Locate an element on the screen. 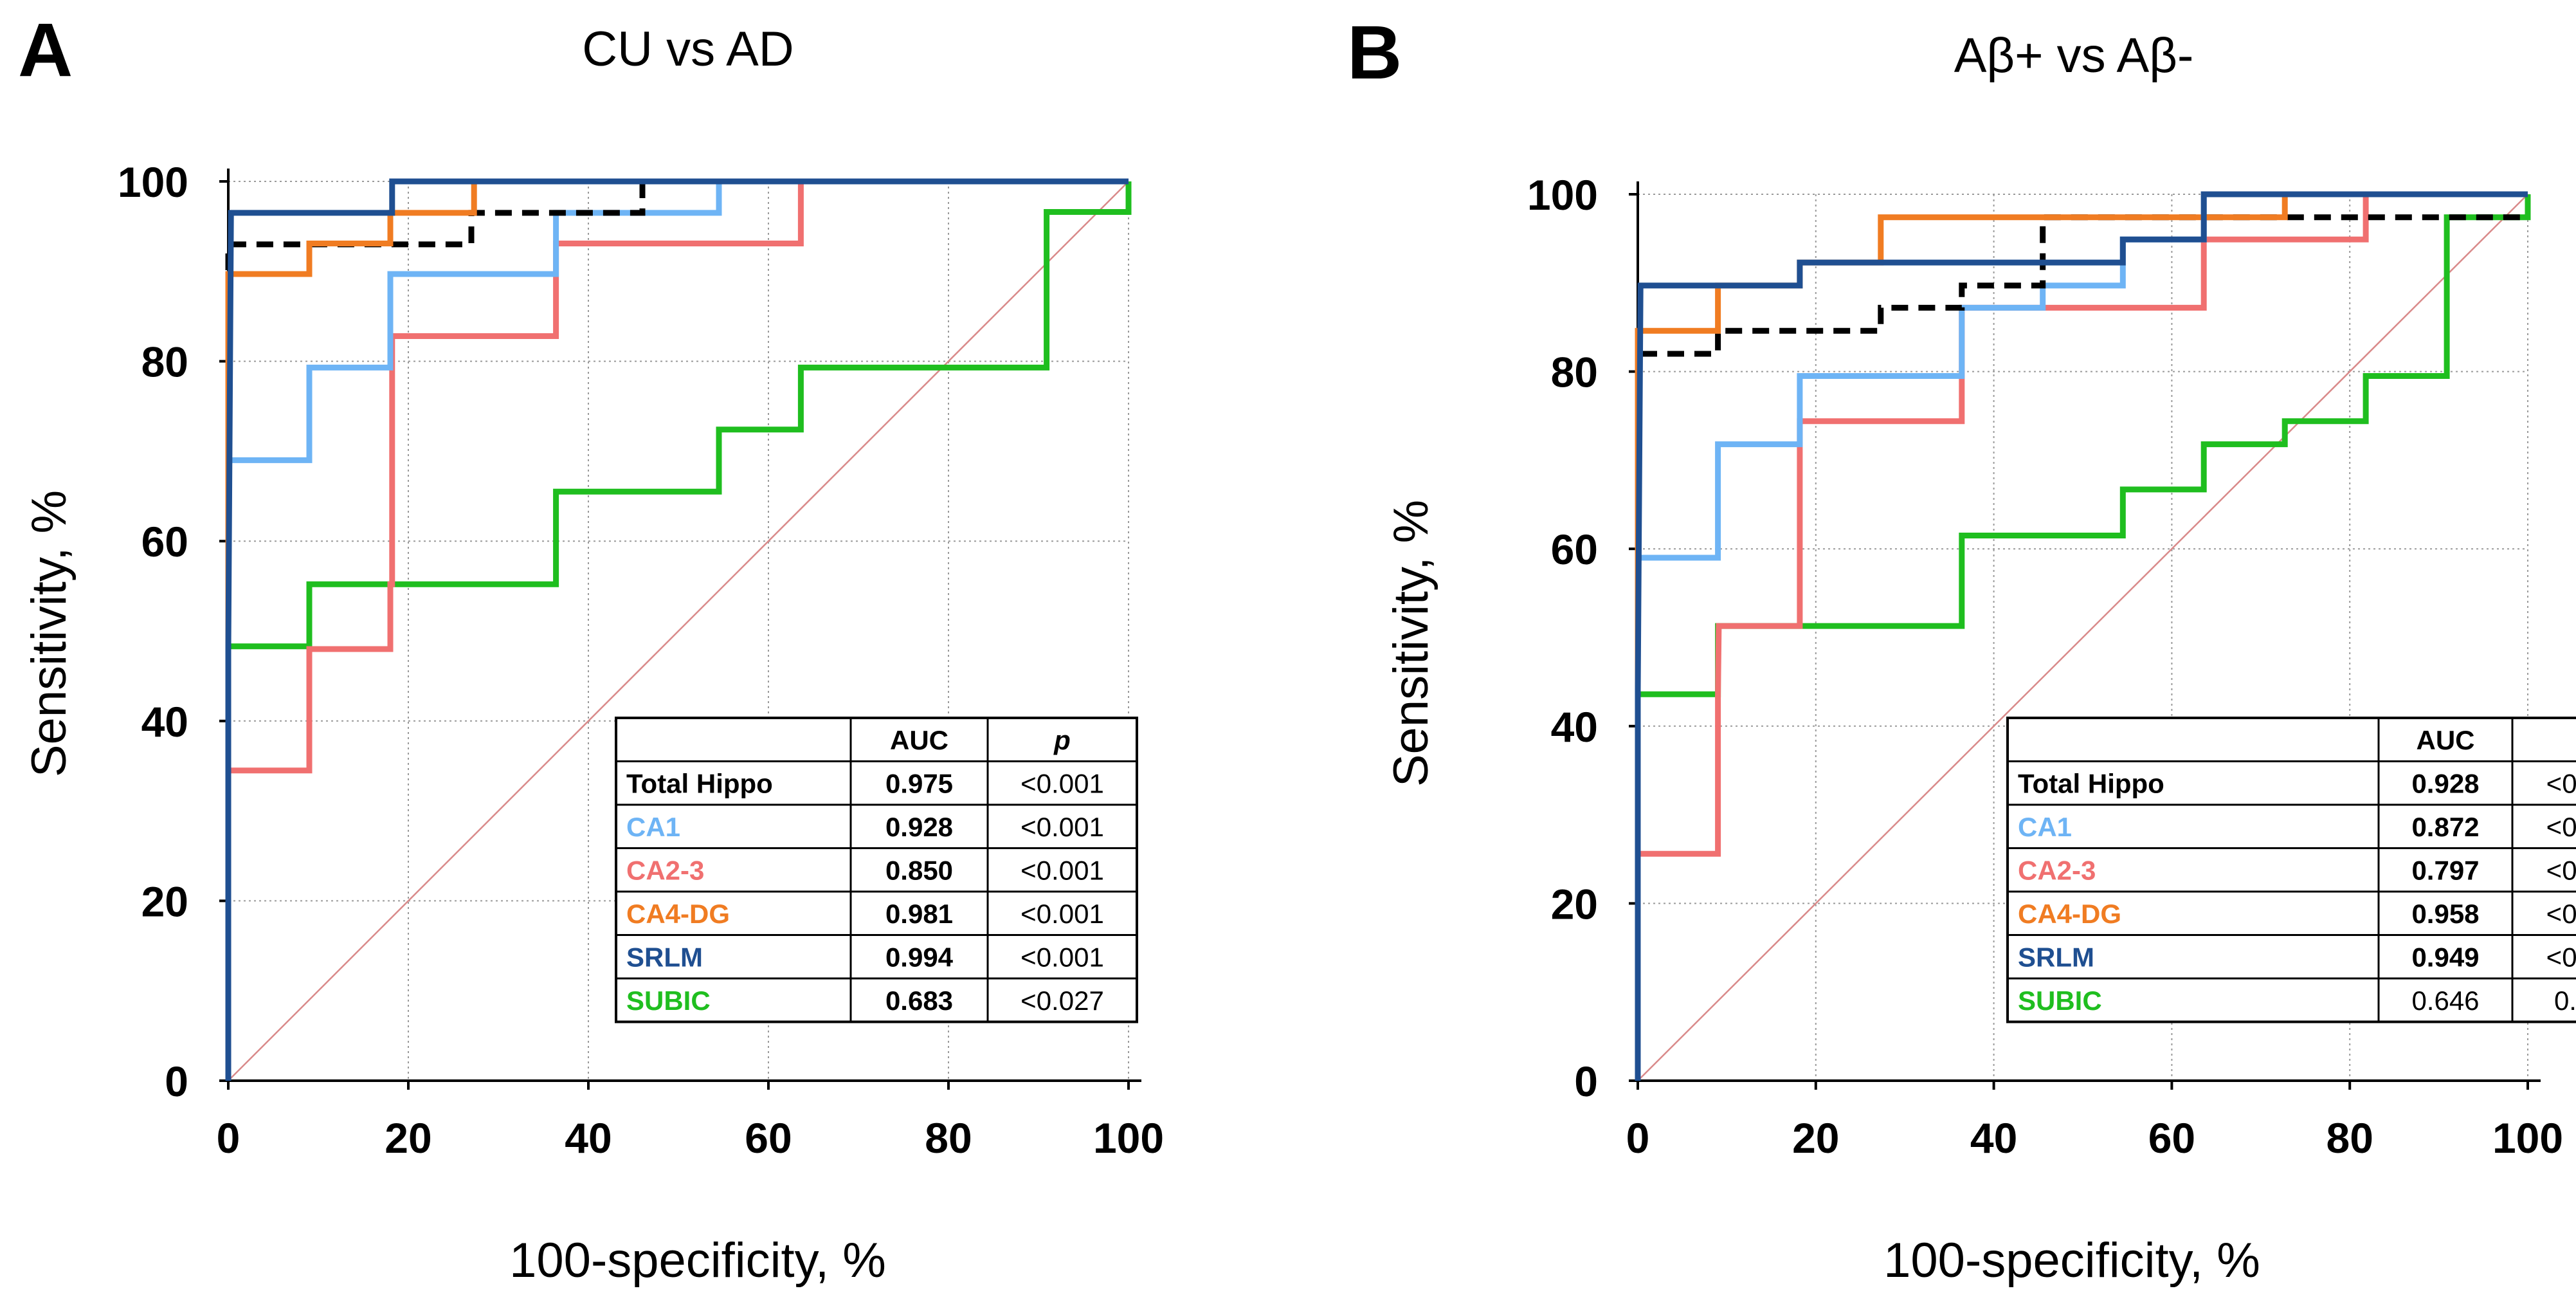 This screenshot has height=1311, width=2576. chart-title: CU vs AD is located at coordinates (688, 50).